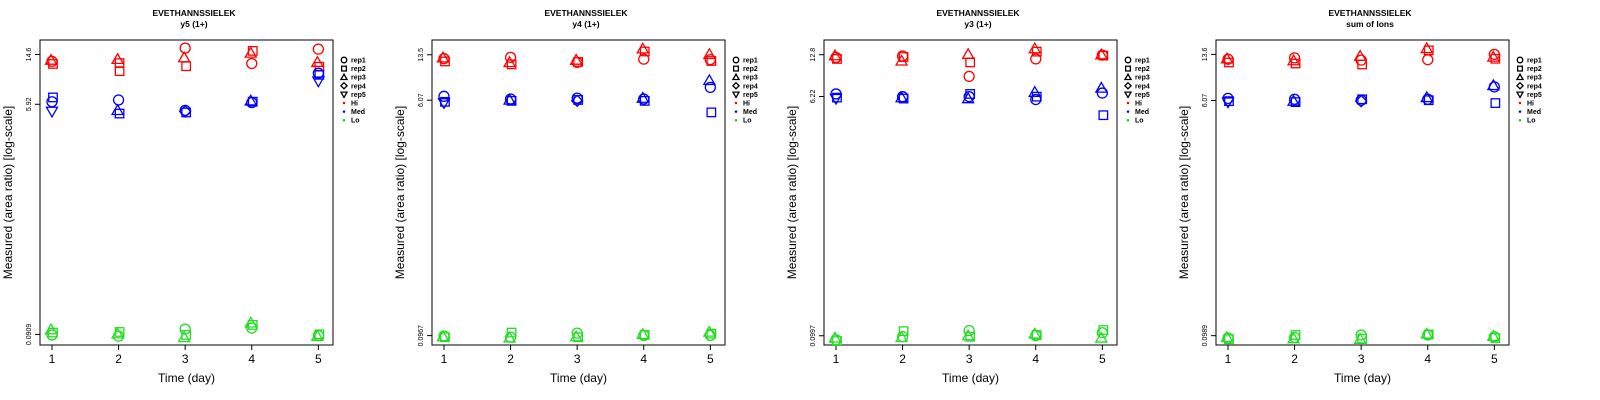  I want to click on legend-item-rep5: rep5, so click(358, 95).